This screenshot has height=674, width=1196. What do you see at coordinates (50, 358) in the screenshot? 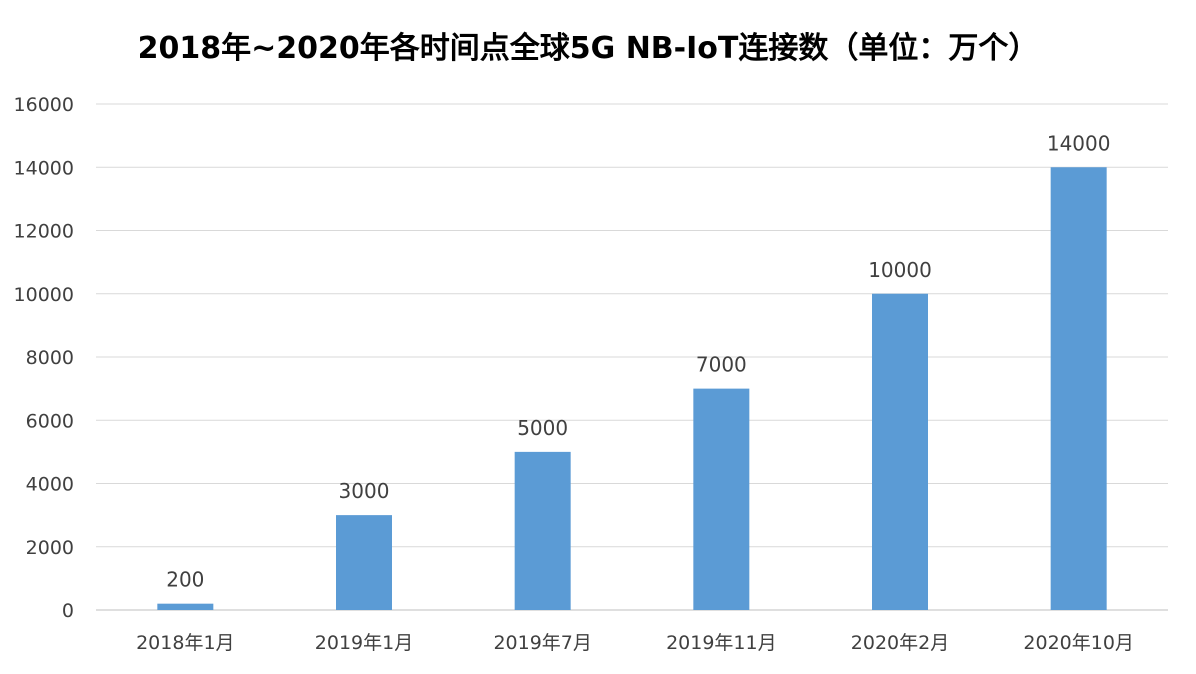
I see `y-tick-label: 8000` at bounding box center [50, 358].